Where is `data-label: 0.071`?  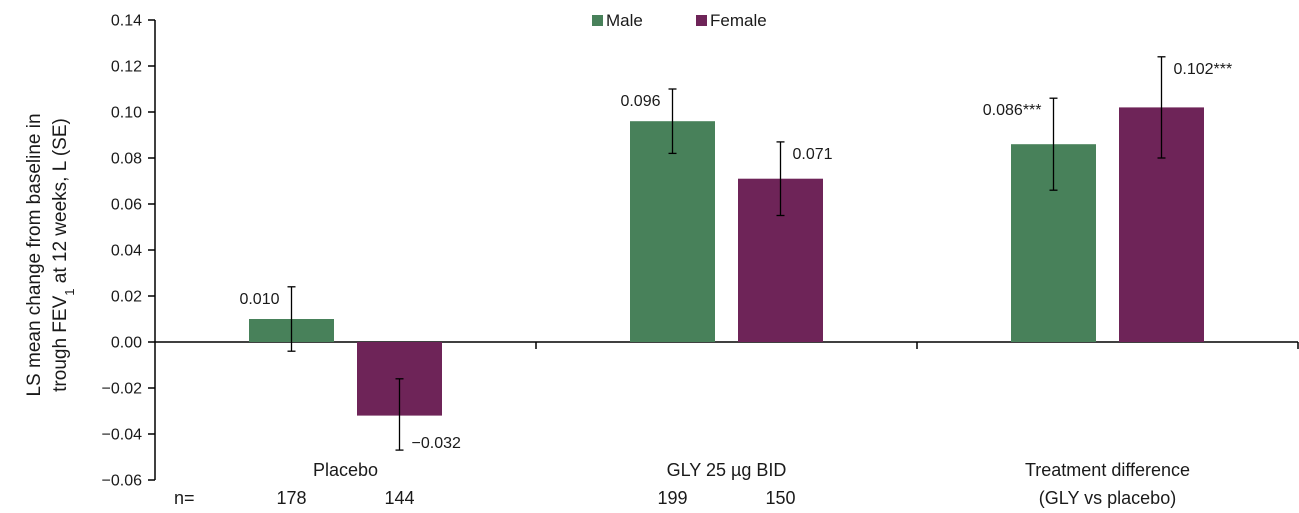
data-label: 0.071 is located at coordinates (813, 154).